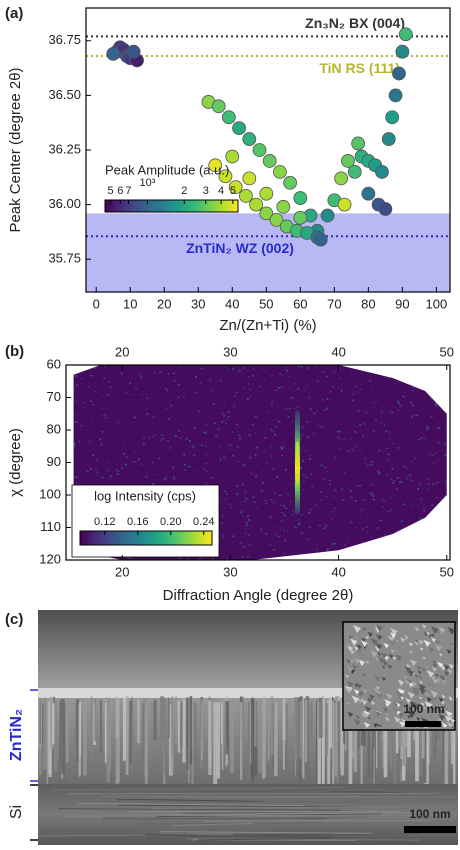 Image resolution: width=460 pixels, height=850 pixels. I want to click on data-point, so click(283, 206).